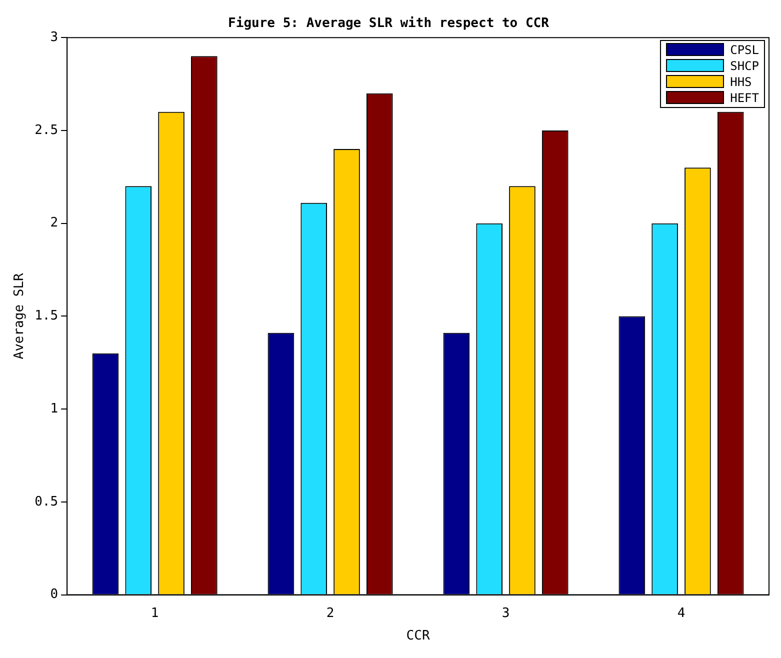  Describe the element at coordinates (54, 37) in the screenshot. I see `y-tick-label: 3` at that location.